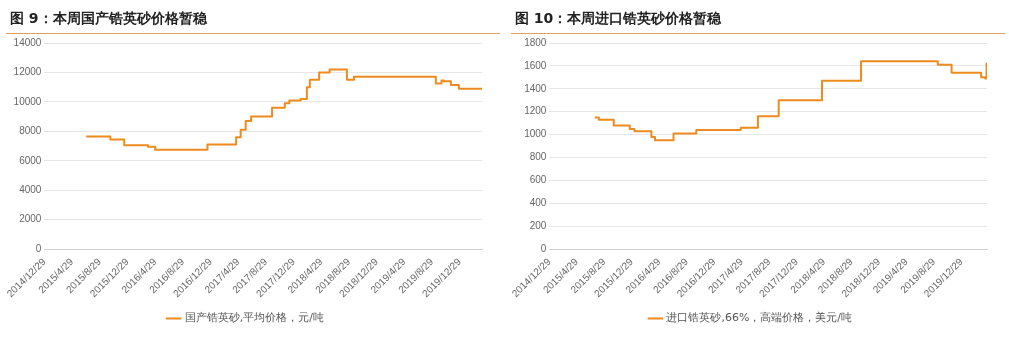 This screenshot has height=349, width=1009. I want to click on chart-title: 图 9：本周国产锆英砂价格暂稳, so click(253, 17).